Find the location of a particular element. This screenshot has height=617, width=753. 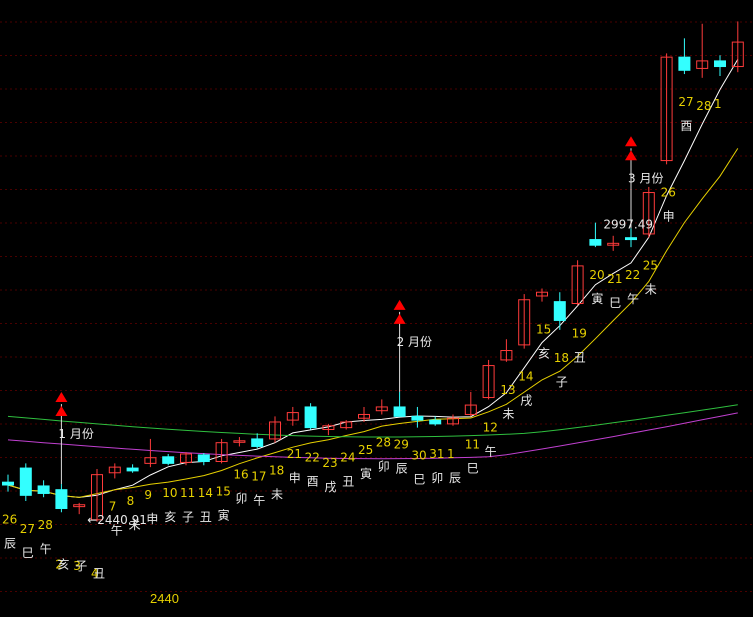

date-label: 8 is located at coordinates (131, 501).